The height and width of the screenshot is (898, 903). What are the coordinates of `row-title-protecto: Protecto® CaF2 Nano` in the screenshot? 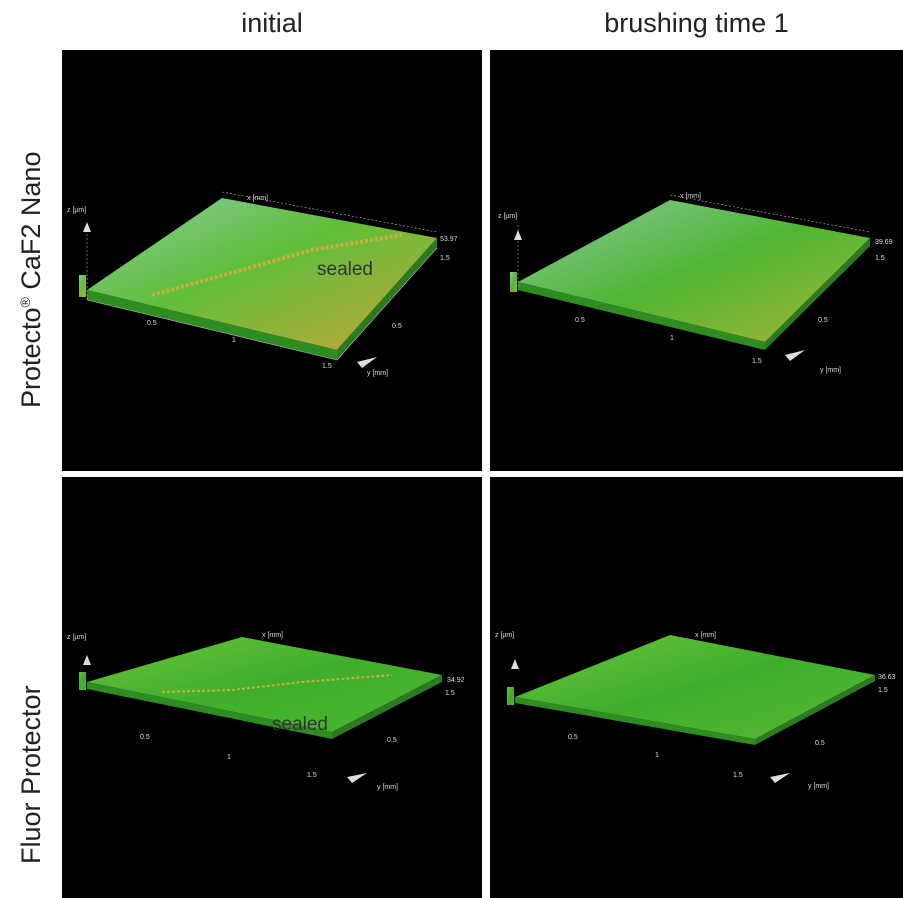 It's located at (31, 280).